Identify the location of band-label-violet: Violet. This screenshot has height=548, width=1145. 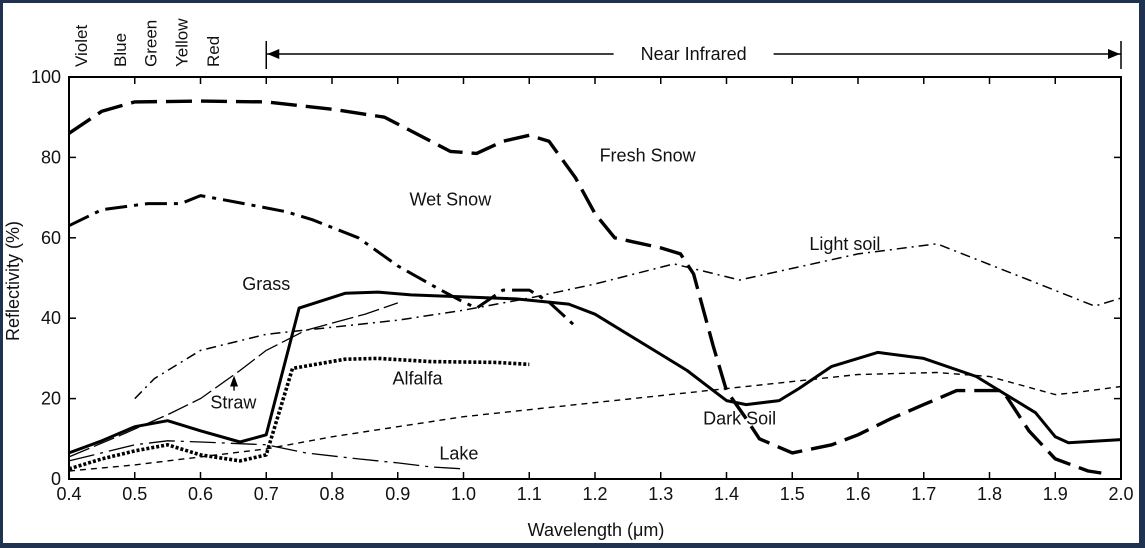
(81, 46).